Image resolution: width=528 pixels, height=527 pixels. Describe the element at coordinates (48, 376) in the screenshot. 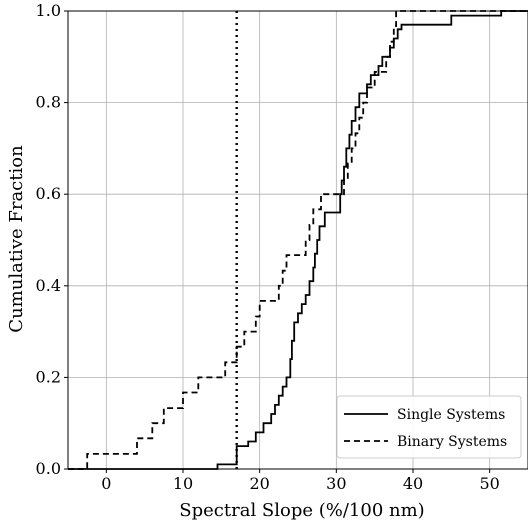

I see `y-tick-label: 0.2` at that location.